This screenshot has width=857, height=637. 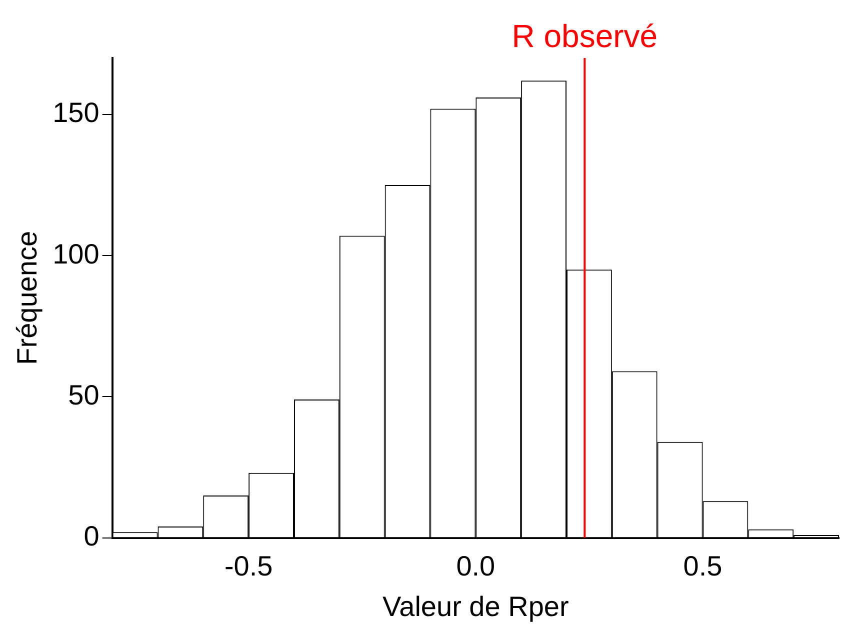 I want to click on x-axis-title: Valeur de Rper, so click(x=475, y=606).